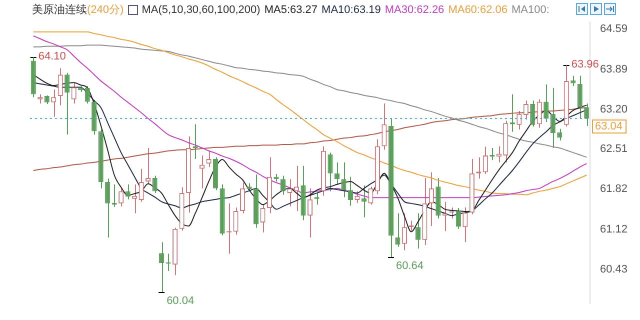 Image resolution: width=640 pixels, height=320 pixels. Describe the element at coordinates (291, 10) in the screenshot. I see `text: MA5:63.27` at that location.